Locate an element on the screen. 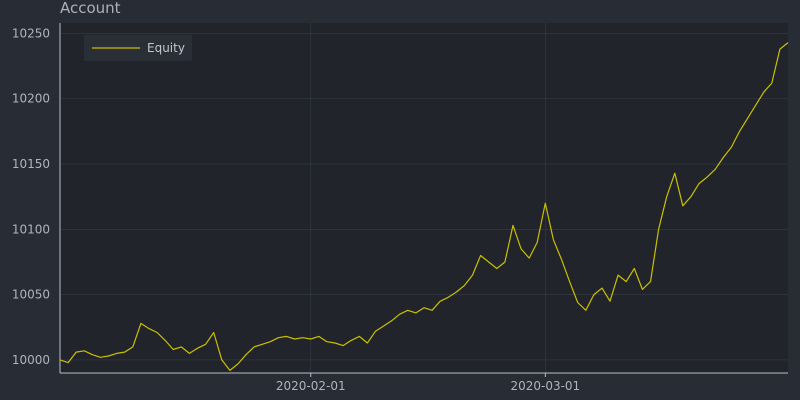 The width and height of the screenshot is (800, 400). y-tick-label: 10100 is located at coordinates (31, 229).